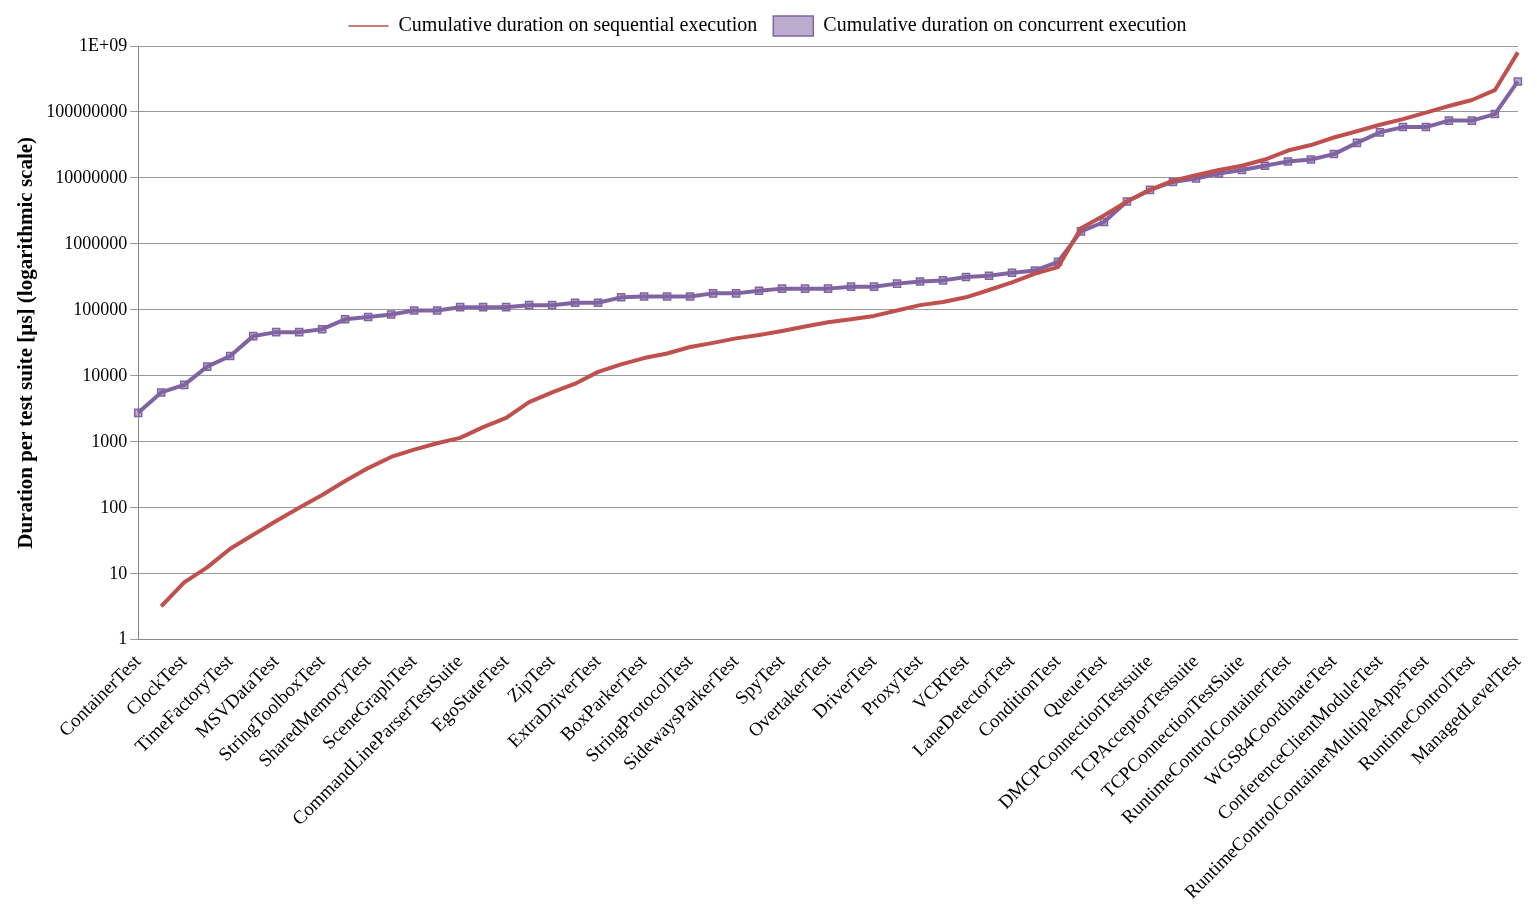 This screenshot has width=1537, height=915. Describe the element at coordinates (96, 242) in the screenshot. I see `y-tick-label: 1000000` at that location.